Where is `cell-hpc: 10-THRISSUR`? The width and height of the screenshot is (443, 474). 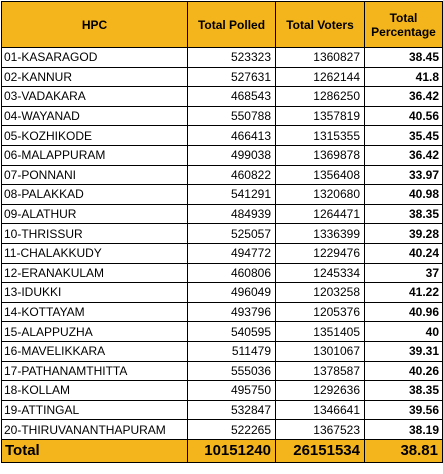 cell-hpc: 10-THRISSUR is located at coordinates (94, 233).